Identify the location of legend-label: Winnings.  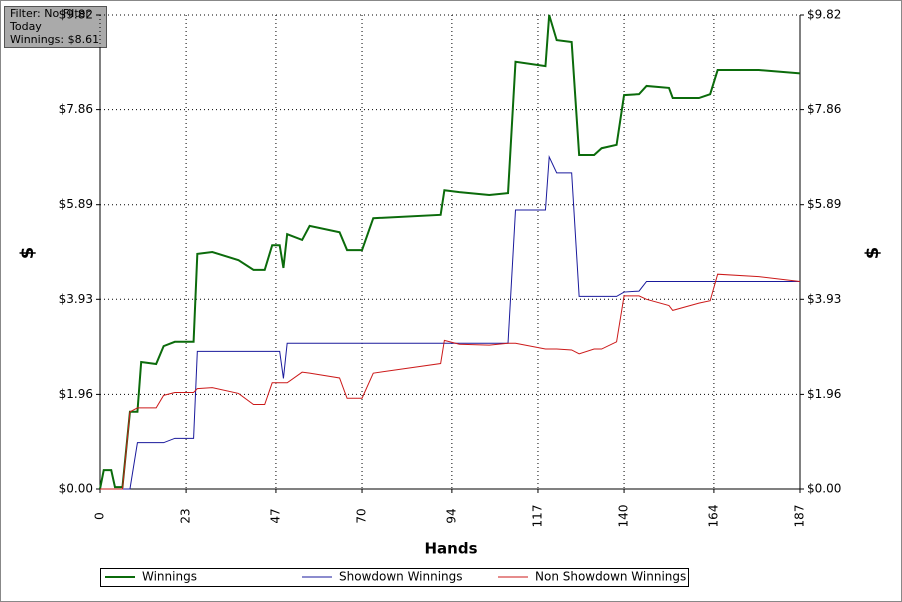
(169, 577).